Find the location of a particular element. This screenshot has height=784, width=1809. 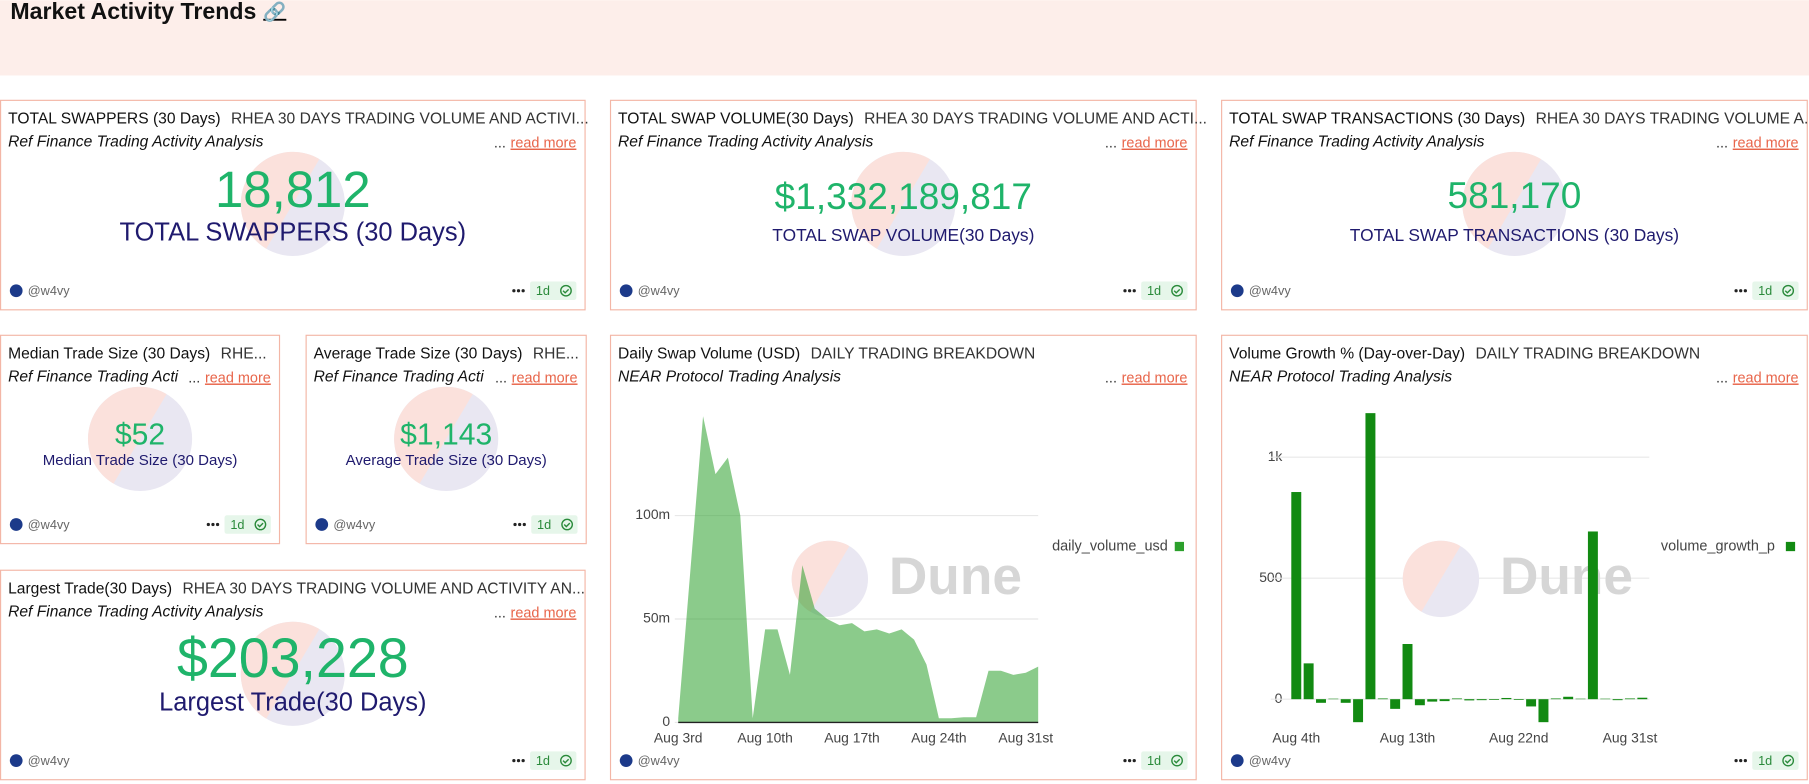

x-tick-label: Aug 13th is located at coordinates (1408, 737).